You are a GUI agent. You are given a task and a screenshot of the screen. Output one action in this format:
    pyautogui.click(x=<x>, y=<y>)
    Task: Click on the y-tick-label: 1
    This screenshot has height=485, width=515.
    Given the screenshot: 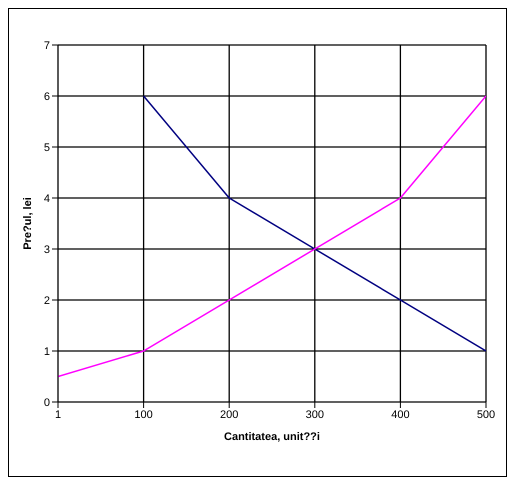 What is the action you would take?
    pyautogui.click(x=47, y=352)
    